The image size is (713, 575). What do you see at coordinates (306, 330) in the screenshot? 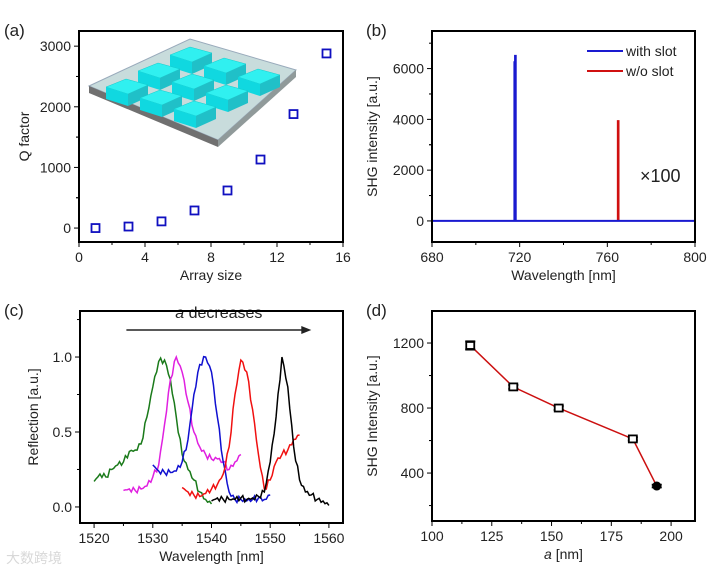
I see `arrow-head-icon` at bounding box center [306, 330].